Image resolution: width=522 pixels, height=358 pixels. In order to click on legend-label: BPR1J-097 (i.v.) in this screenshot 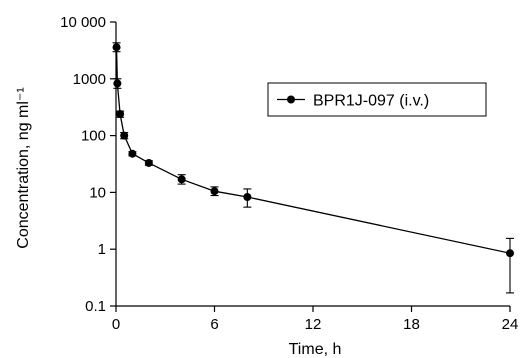, I will do `click(371, 101)`.